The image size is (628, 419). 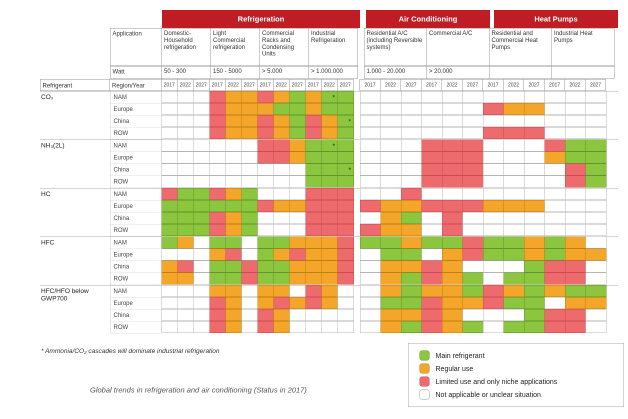 What do you see at coordinates (313, 85) in the screenshot?
I see `year-header: 2017` at bounding box center [313, 85].